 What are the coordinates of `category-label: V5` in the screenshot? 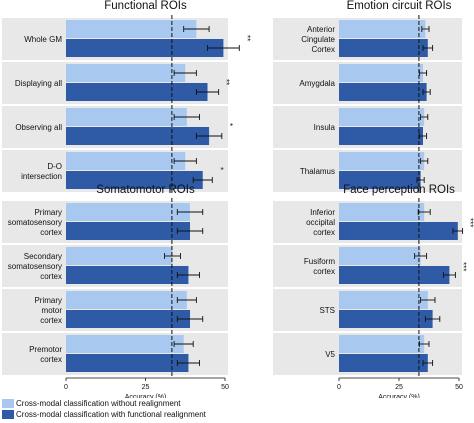 It's located at (330, 354).